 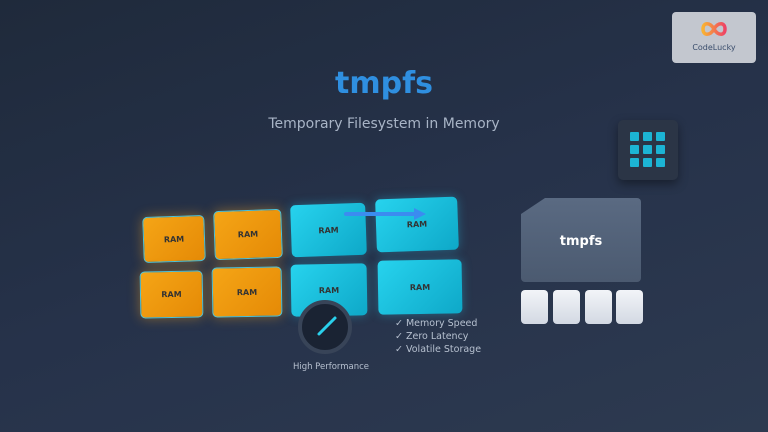 I want to click on feature-item: ✓ Zero Latency, so click(x=432, y=336).